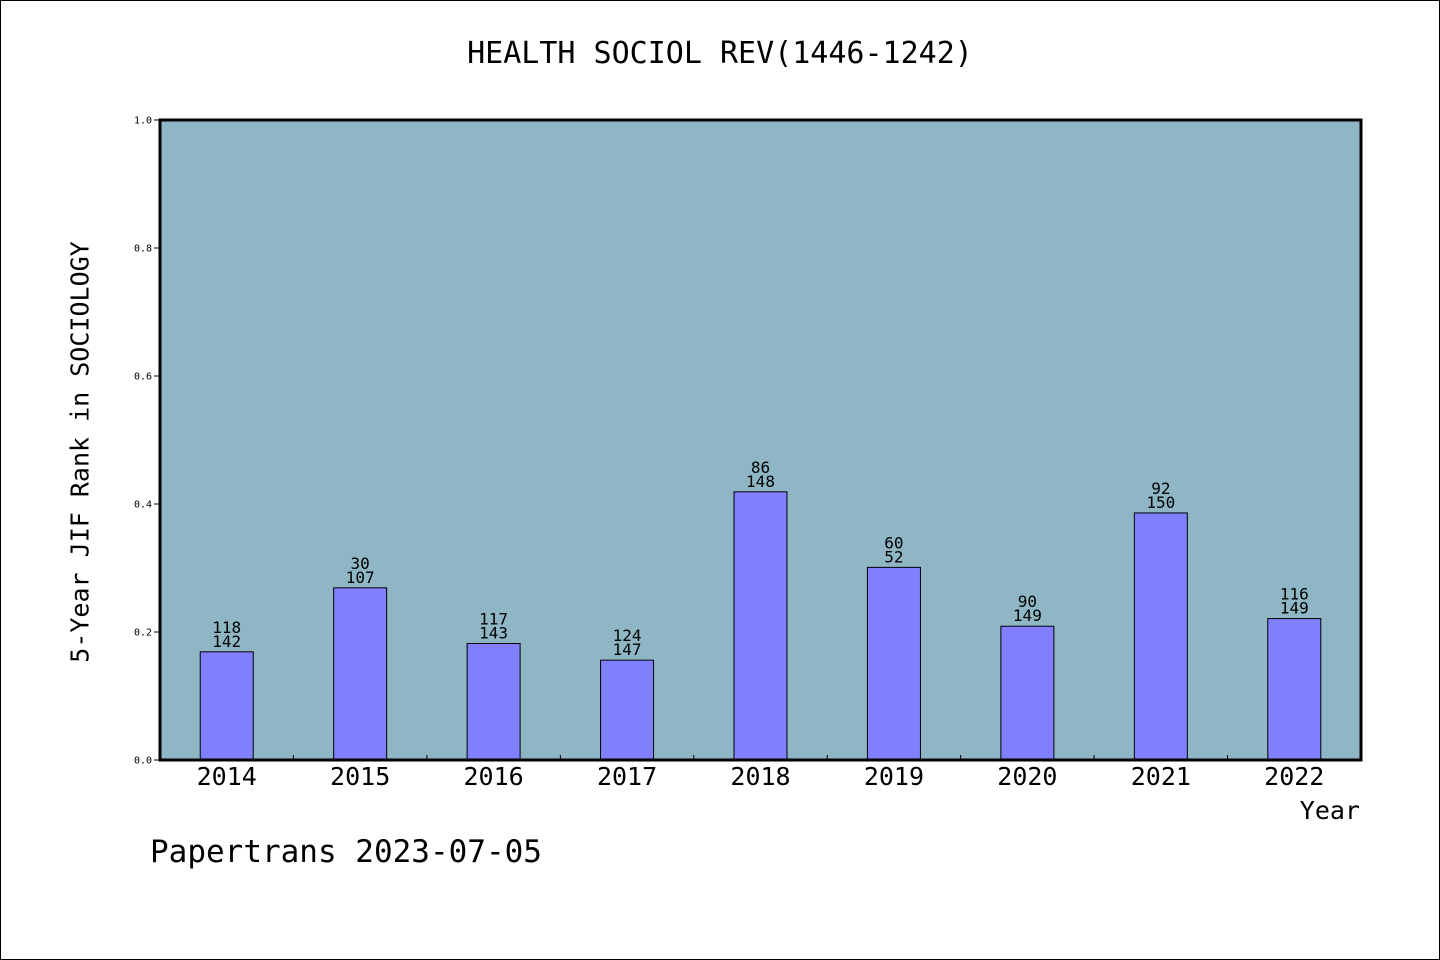 Image resolution: width=1440 pixels, height=960 pixels. Describe the element at coordinates (226, 641) in the screenshot. I see `bar-label-total: 142` at that location.